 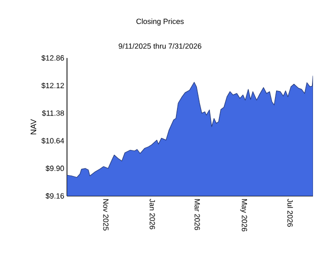 I want to click on y-axis-title: NAV, so click(x=33, y=126).